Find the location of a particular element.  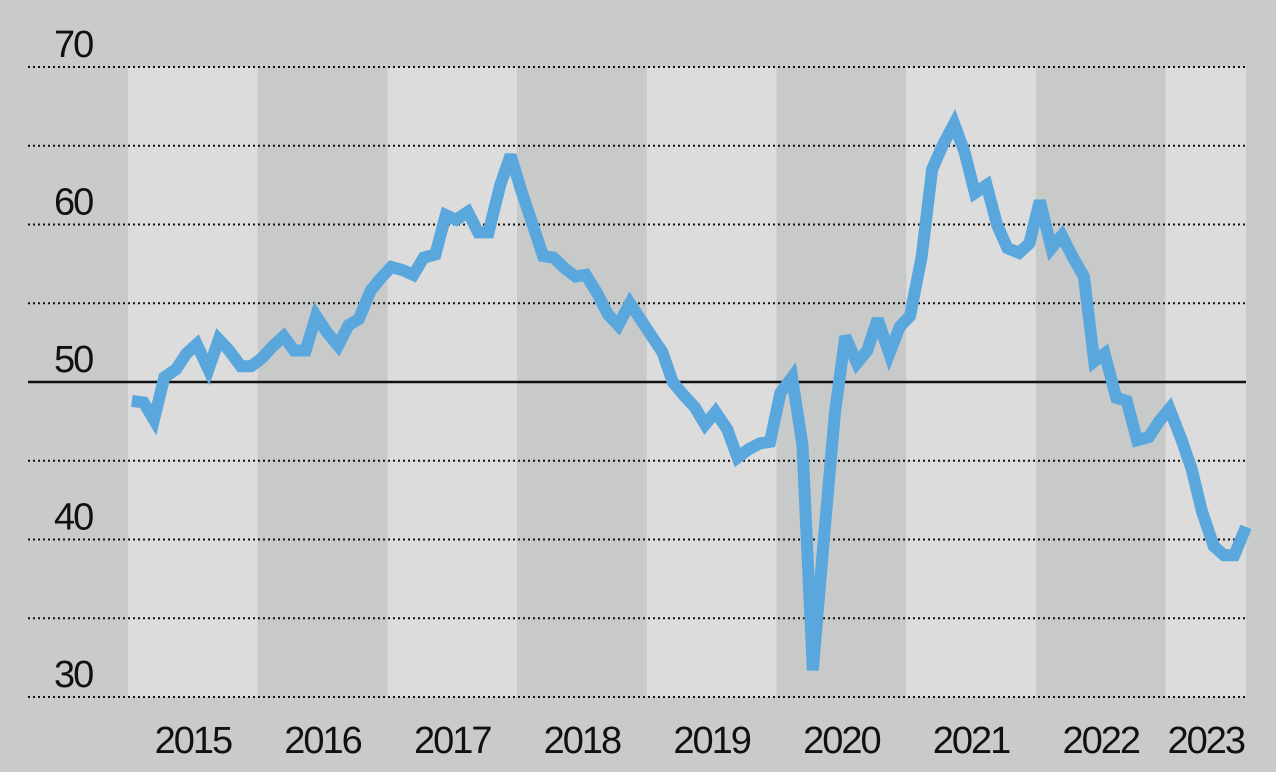

y-tick-label: 50 is located at coordinates (73, 360).